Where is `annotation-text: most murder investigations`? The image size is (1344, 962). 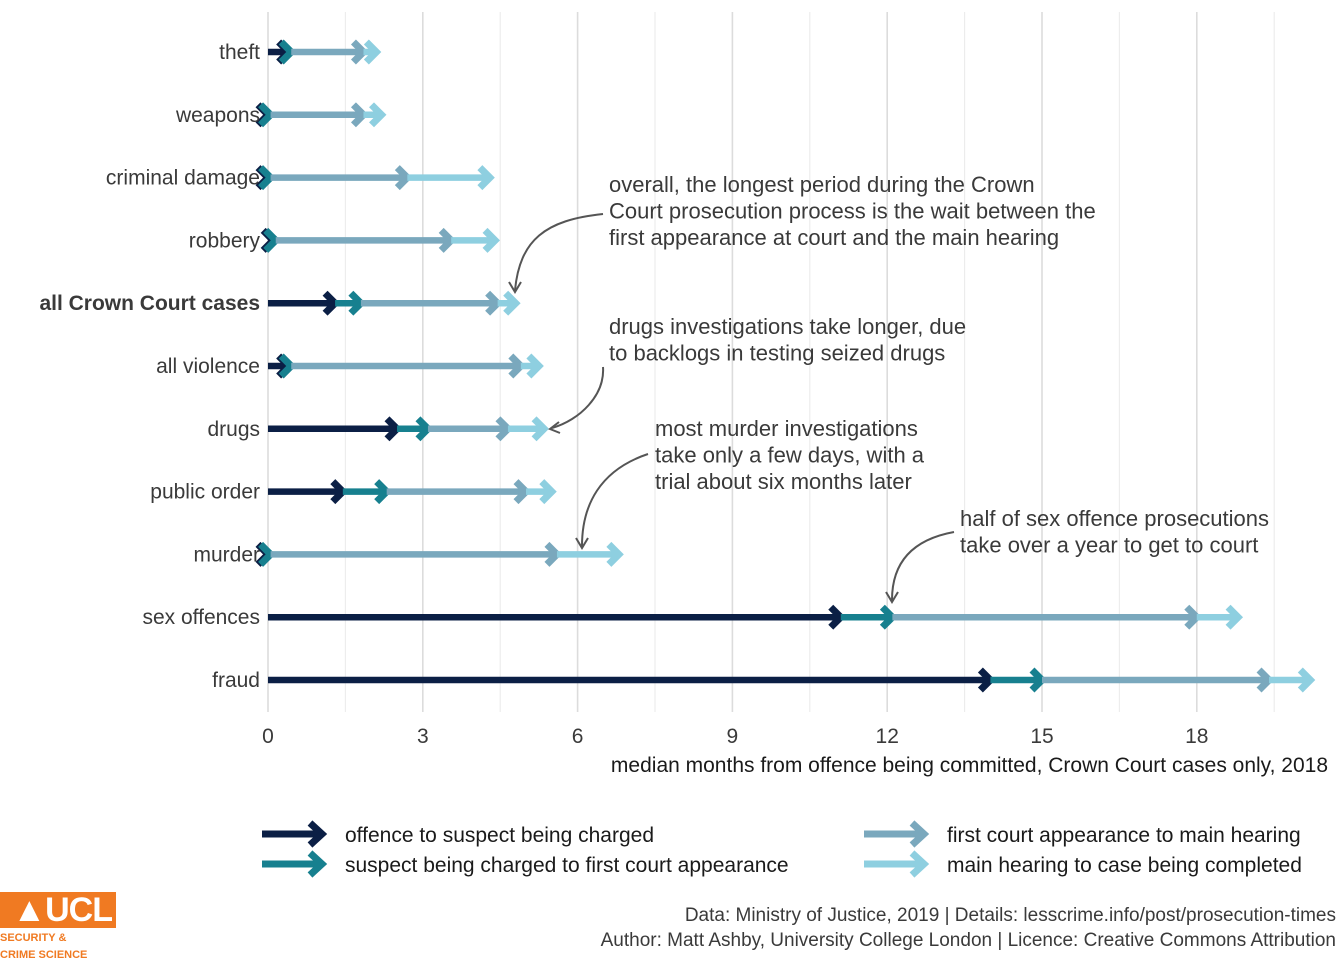
annotation-text: most murder investigations is located at coordinates (786, 428).